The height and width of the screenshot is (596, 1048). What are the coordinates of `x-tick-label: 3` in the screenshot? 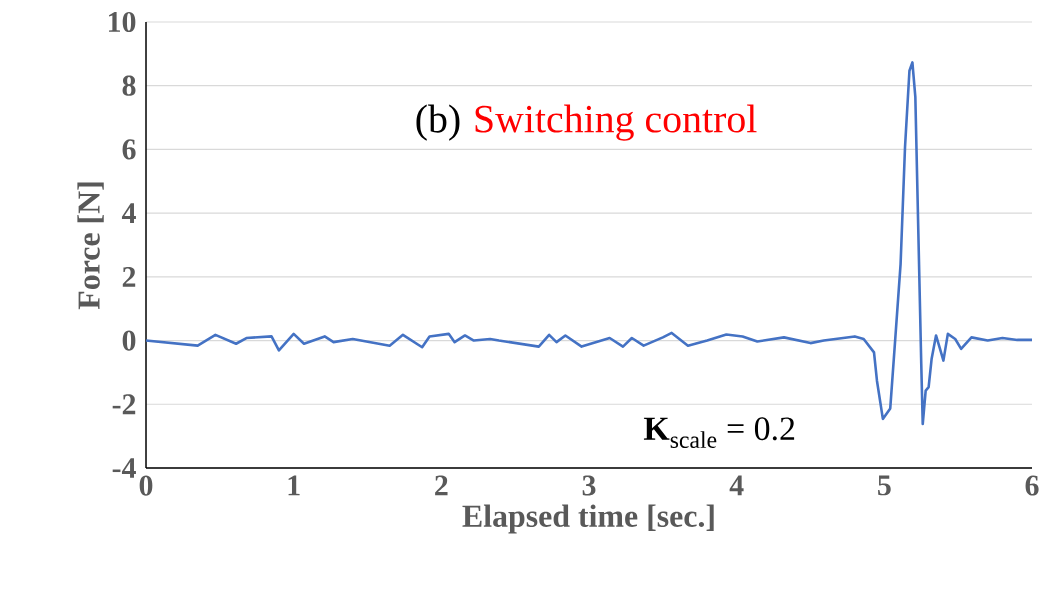 It's located at (589, 485).